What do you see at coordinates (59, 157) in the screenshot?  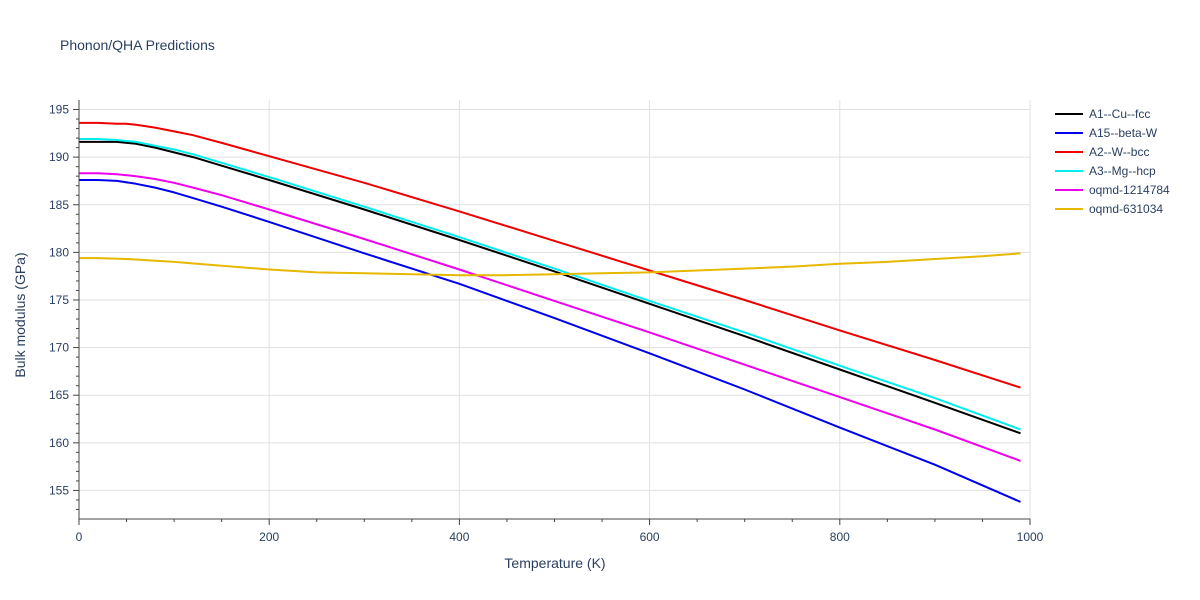 I see `y-tick-label: 190` at bounding box center [59, 157].